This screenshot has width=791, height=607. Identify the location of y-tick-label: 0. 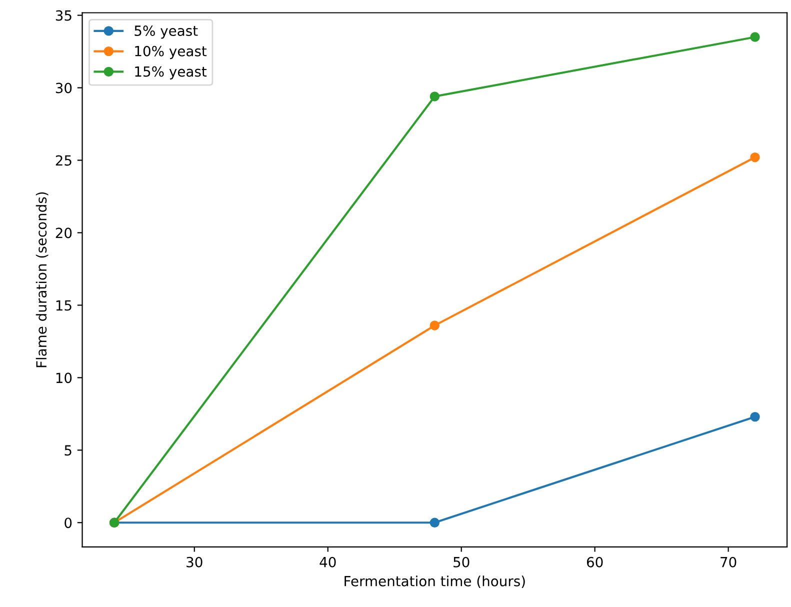
(68, 523).